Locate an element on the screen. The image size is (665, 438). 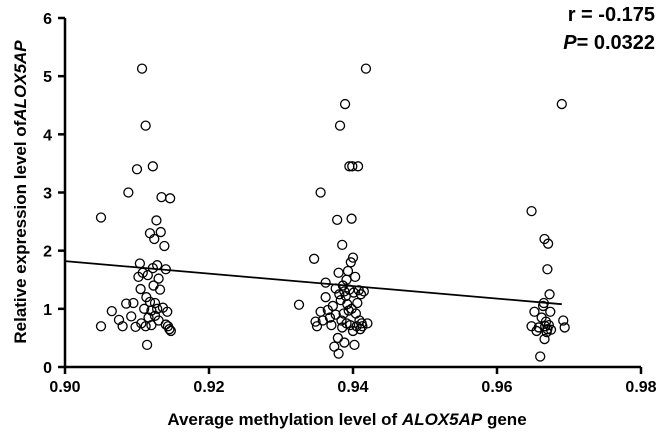
p-value-symbol: P is located at coordinates (570, 43).